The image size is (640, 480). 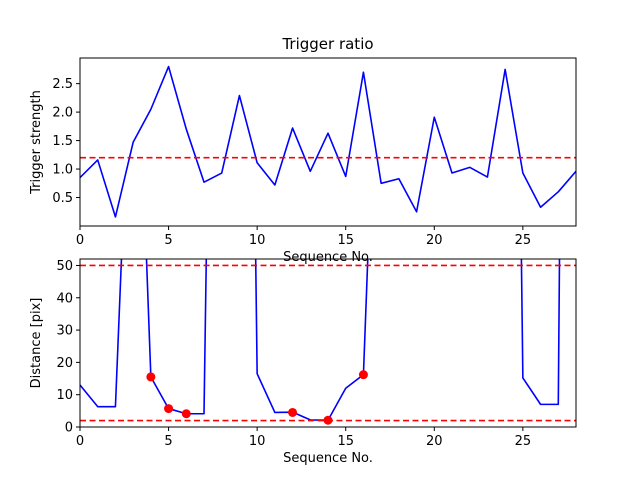 I want to click on trigger-y-tick-label: 1.5, so click(x=62, y=141).